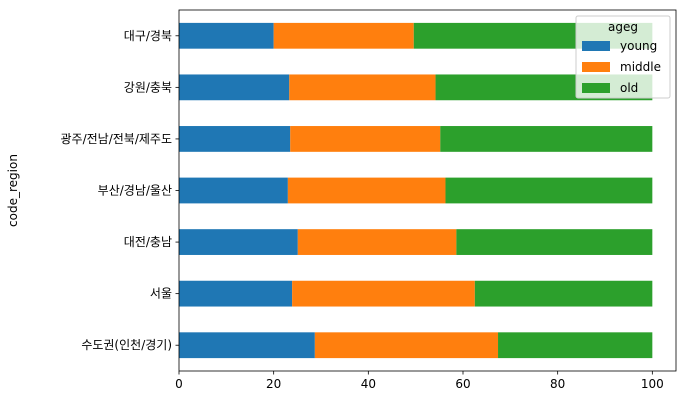 Image resolution: width=685 pixels, height=412 pixels. What do you see at coordinates (13, 190) in the screenshot?
I see `y-axis-label: code_region` at bounding box center [13, 190].